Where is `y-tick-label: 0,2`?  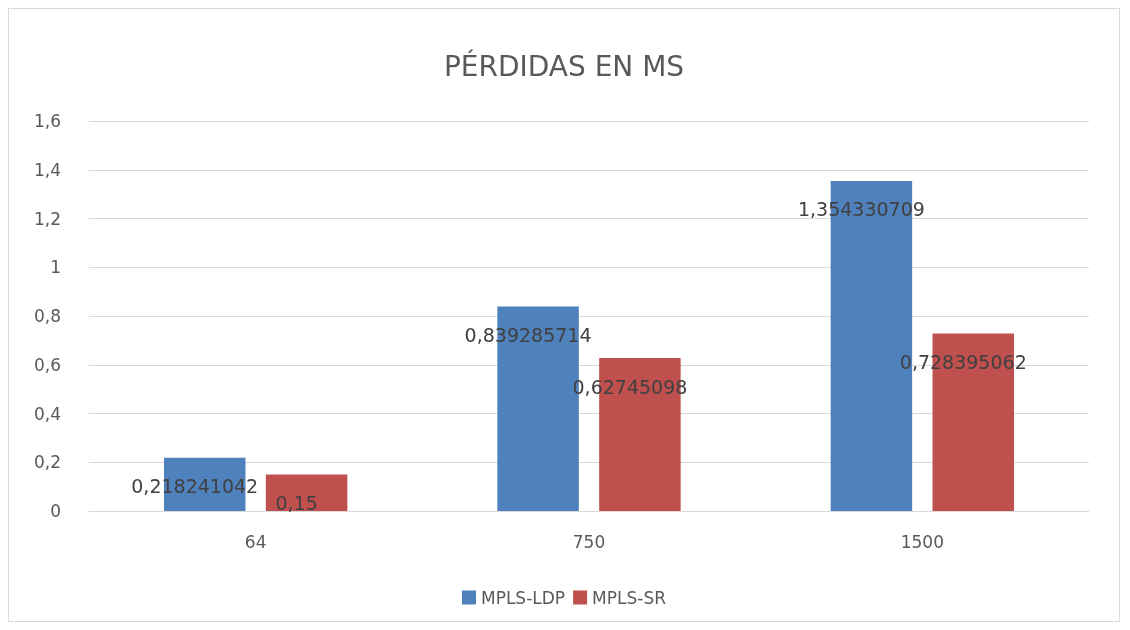 y-tick-label: 0,2 is located at coordinates (47, 462).